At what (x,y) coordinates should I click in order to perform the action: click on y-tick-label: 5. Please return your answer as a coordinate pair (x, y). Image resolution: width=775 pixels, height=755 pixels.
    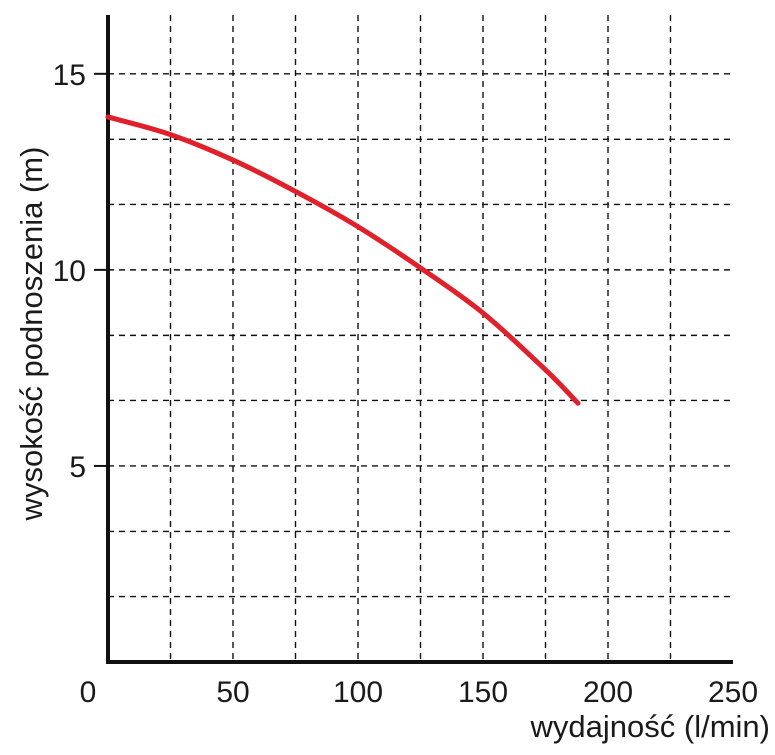
    Looking at the image, I should click on (77, 467).